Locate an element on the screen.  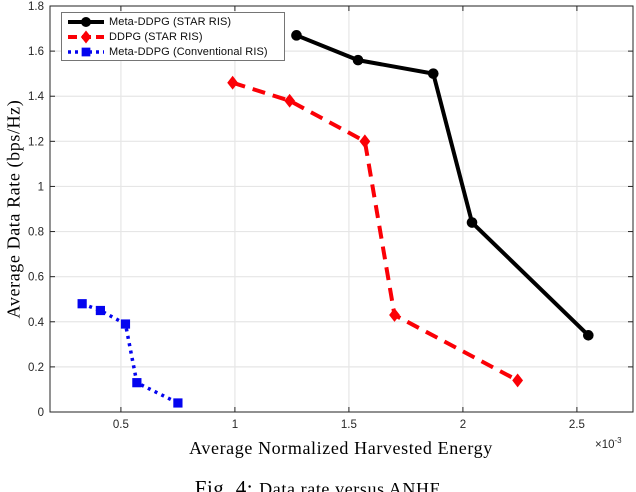
x-axis-label: Average Normalized Harvested Energy is located at coordinates (341, 448).